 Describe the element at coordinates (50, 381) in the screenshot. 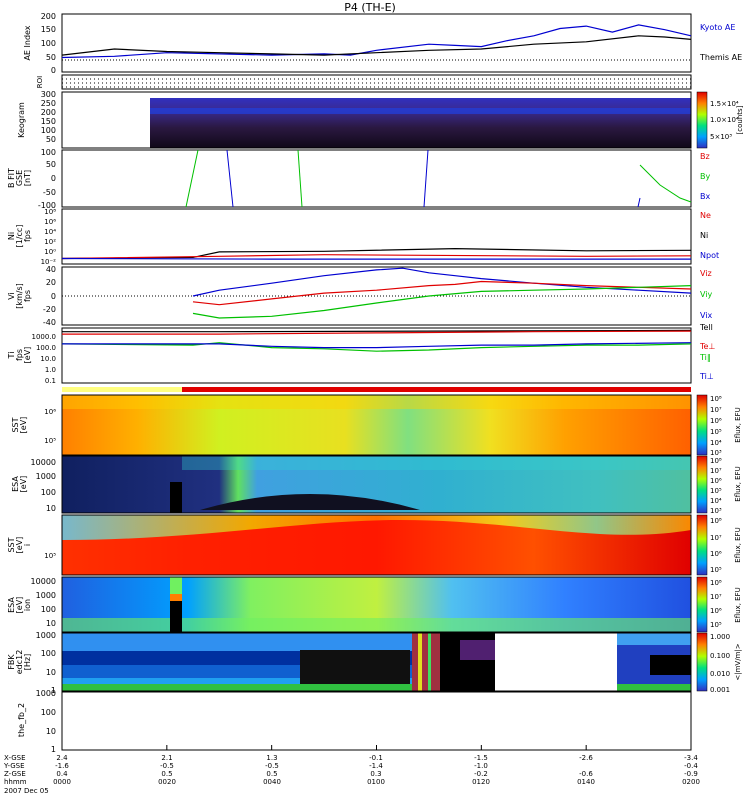

I see `ti-tick: 0.1` at that location.